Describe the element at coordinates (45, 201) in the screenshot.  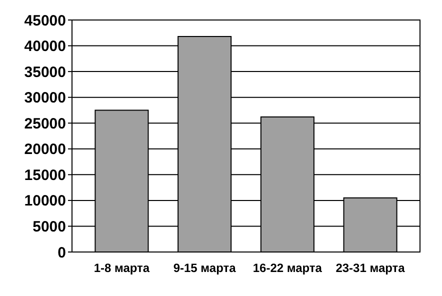
I see `y-tick-label: 10000` at that location.